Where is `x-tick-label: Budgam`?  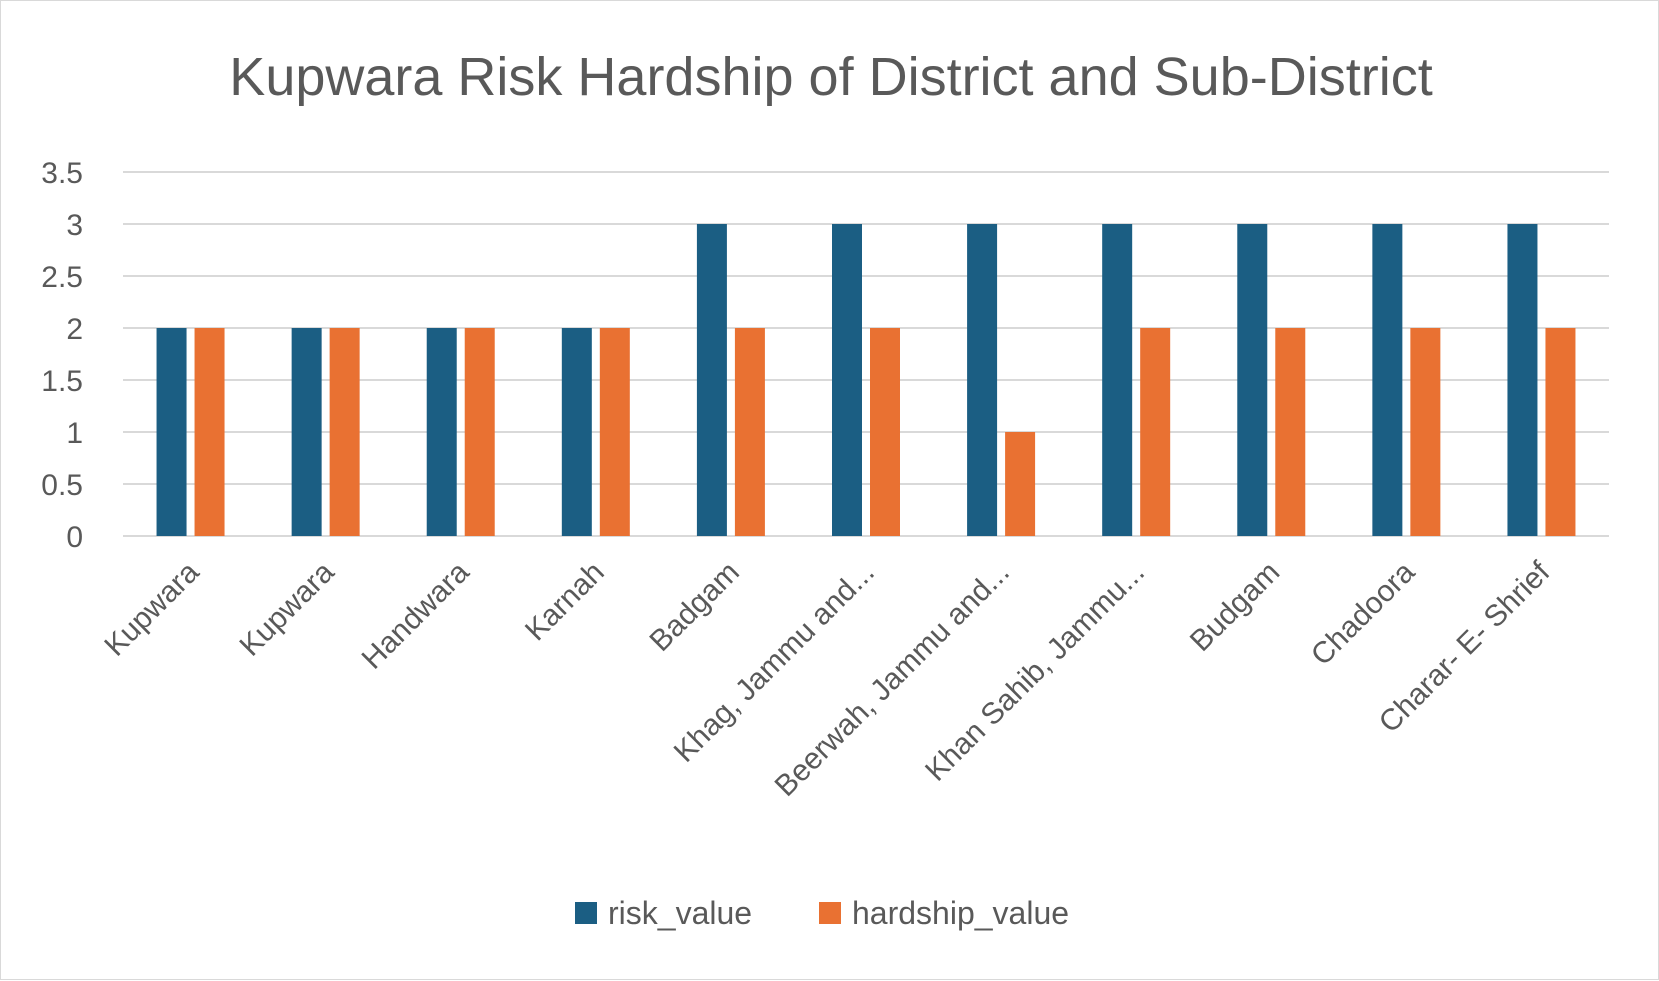 x-tick-label: Budgam is located at coordinates (1235, 607).